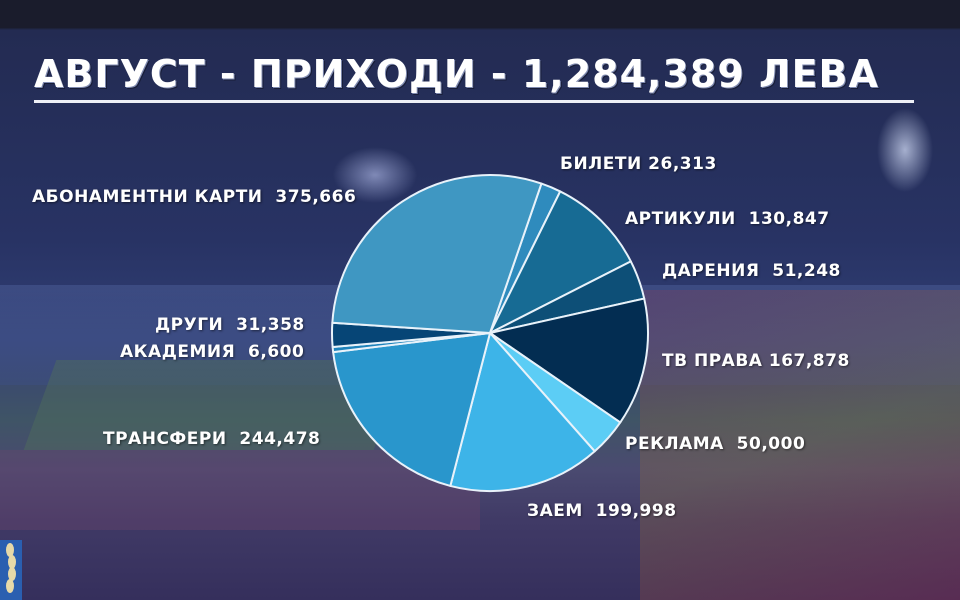 The height and width of the screenshot is (600, 960). What do you see at coordinates (212, 352) in the screenshot?
I see `label-akademia: АКАДЕМИЯ 6,600` at bounding box center [212, 352].